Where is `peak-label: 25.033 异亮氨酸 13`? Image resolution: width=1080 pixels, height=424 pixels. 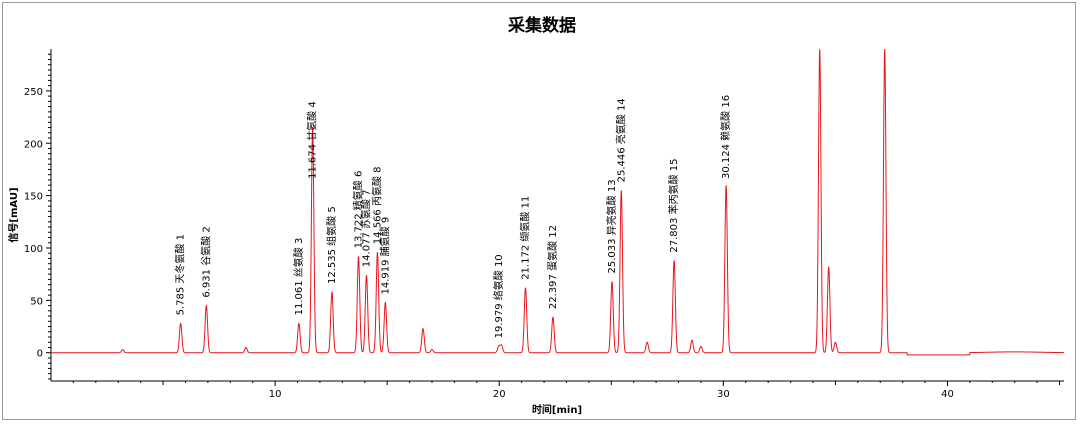 peak-label: 25.033 异亮氨酸 13 is located at coordinates (611, 226).